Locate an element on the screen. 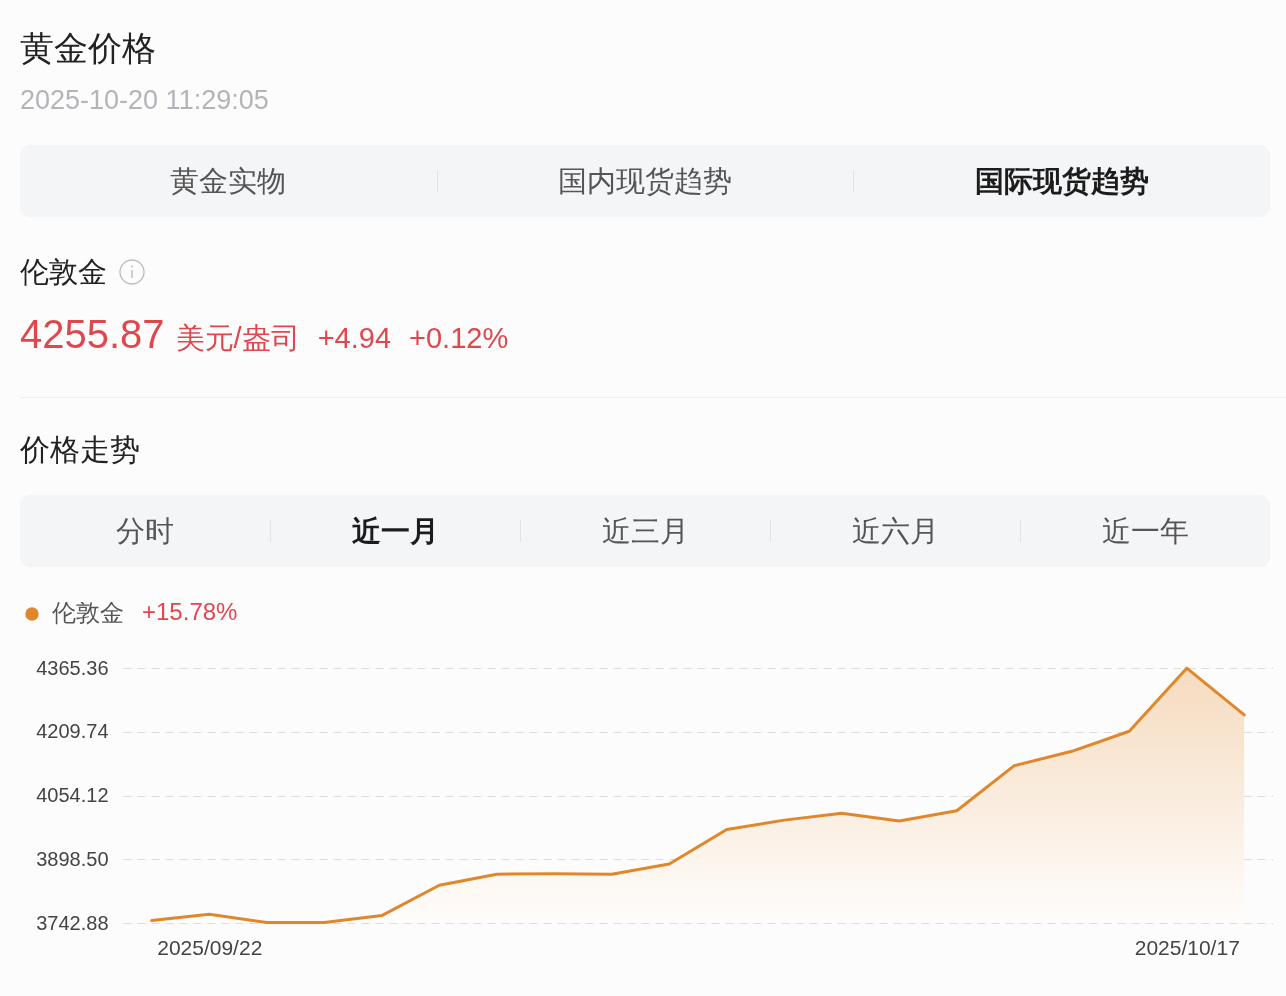  text: +0.12% is located at coordinates (459, 338).